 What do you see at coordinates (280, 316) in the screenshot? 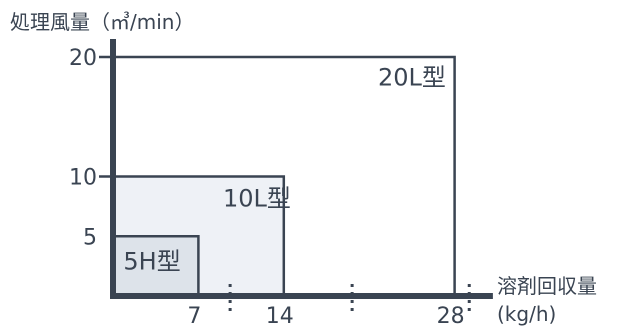
I see `x-tick-label: 14` at bounding box center [280, 316].